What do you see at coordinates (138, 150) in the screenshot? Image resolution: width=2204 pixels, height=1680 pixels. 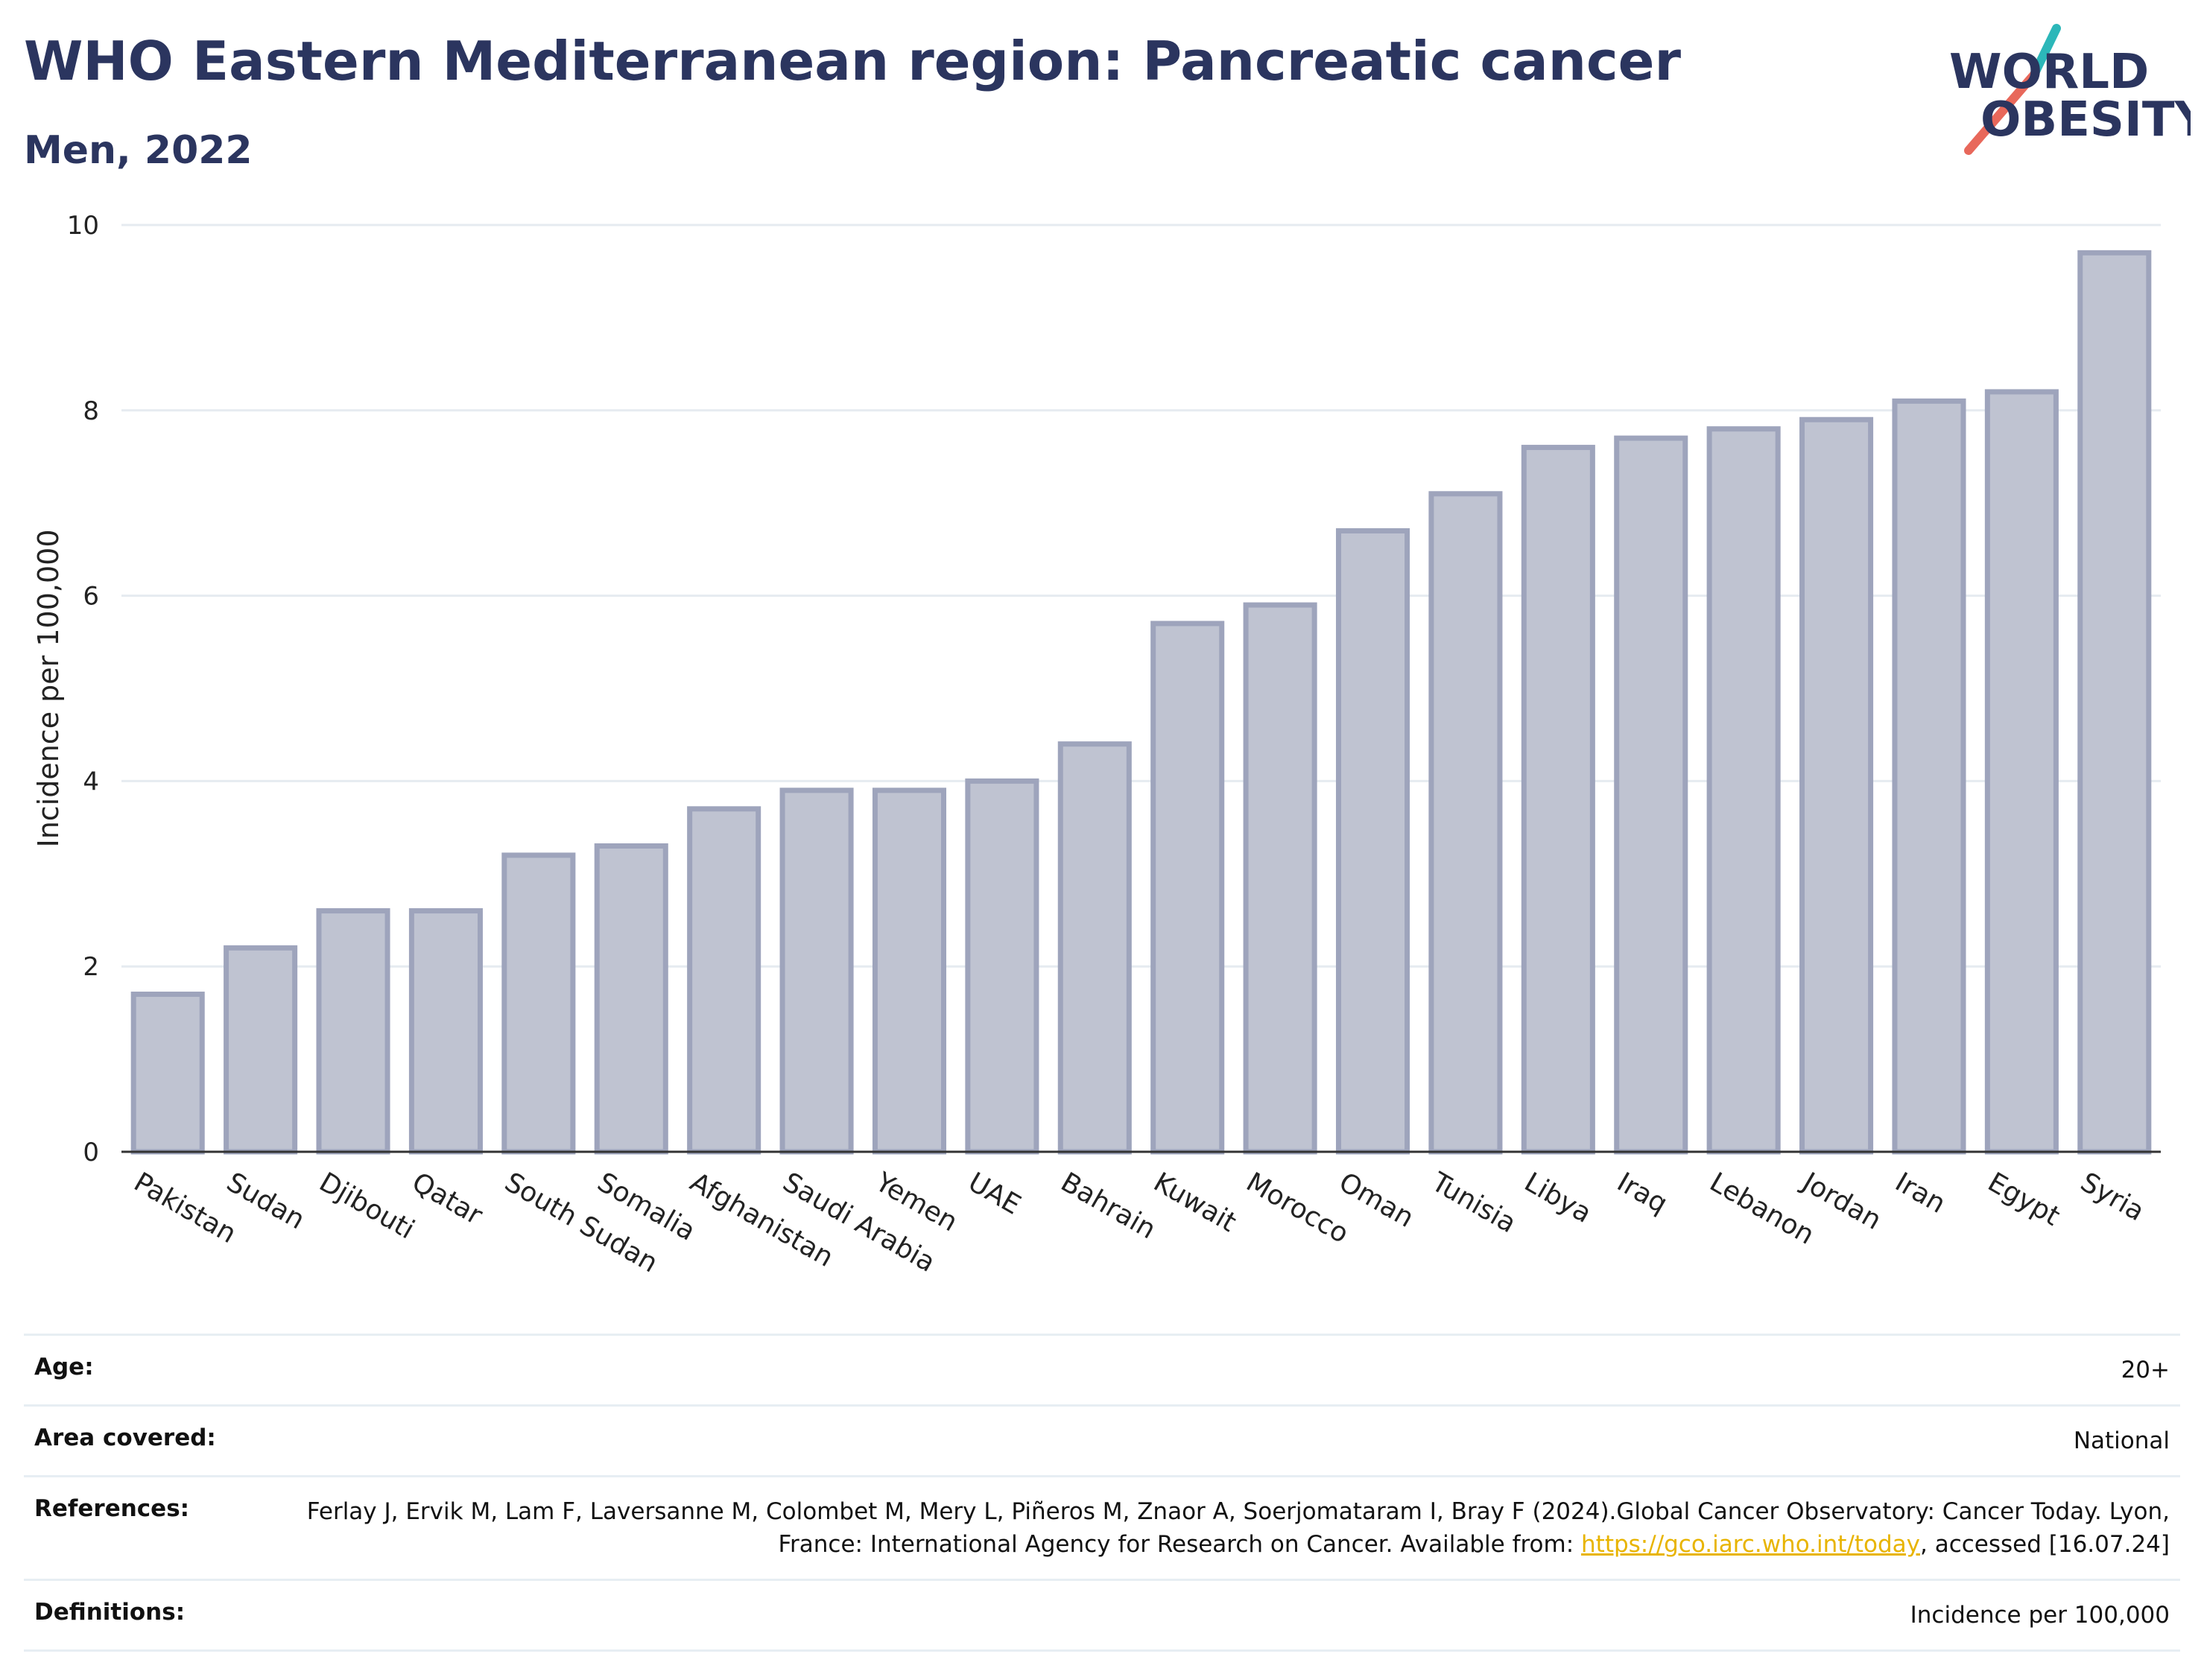 I see `chart-subtitle: Men, 2022` at bounding box center [138, 150].